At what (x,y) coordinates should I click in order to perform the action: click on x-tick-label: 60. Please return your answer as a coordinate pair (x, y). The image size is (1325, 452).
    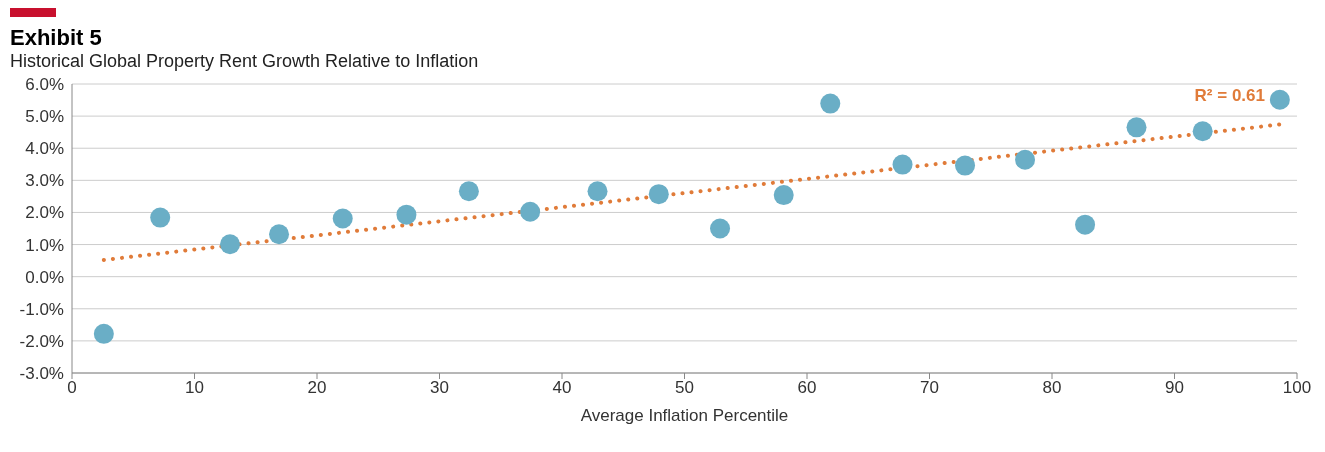
    Looking at the image, I should click on (807, 388).